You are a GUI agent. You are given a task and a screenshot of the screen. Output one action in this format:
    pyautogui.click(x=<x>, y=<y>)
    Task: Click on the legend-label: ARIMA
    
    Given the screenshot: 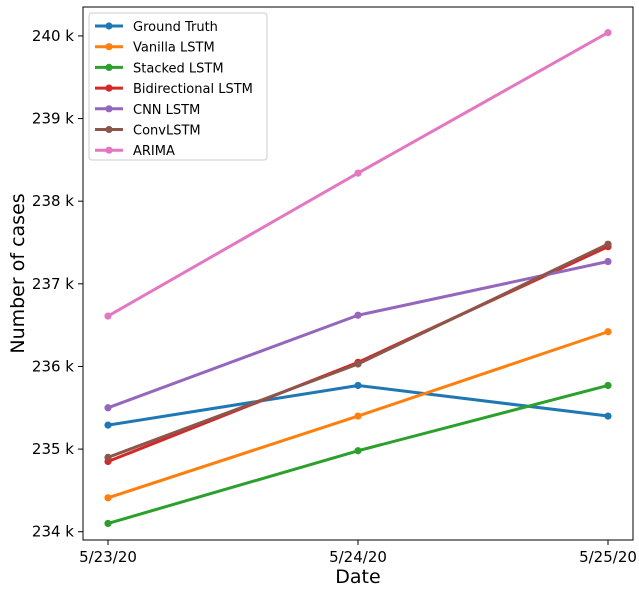 What is the action you would take?
    pyautogui.click(x=154, y=151)
    